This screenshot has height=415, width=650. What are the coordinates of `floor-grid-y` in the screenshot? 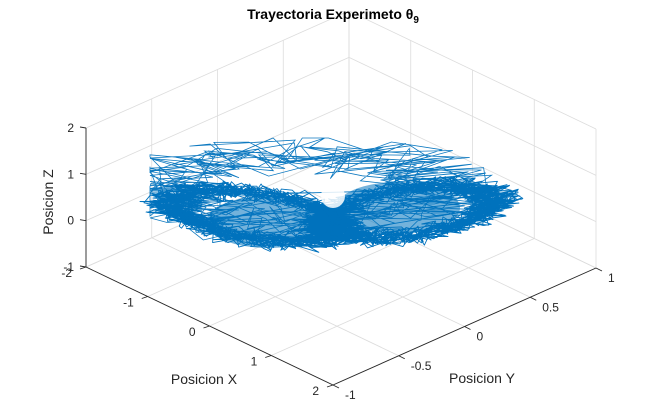 It's located at (275, 297).